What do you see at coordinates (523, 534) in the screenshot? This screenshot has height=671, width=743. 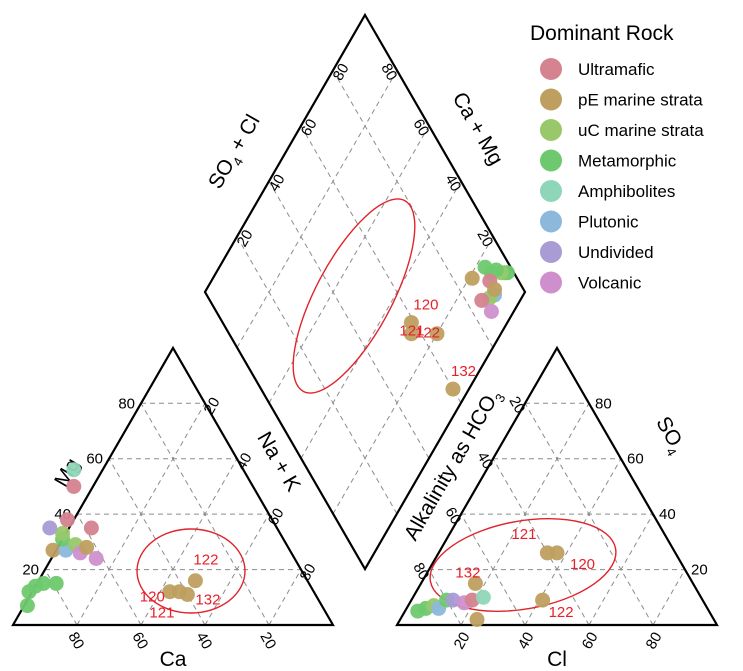 I see `anion-point-label: 121` at bounding box center [523, 534].